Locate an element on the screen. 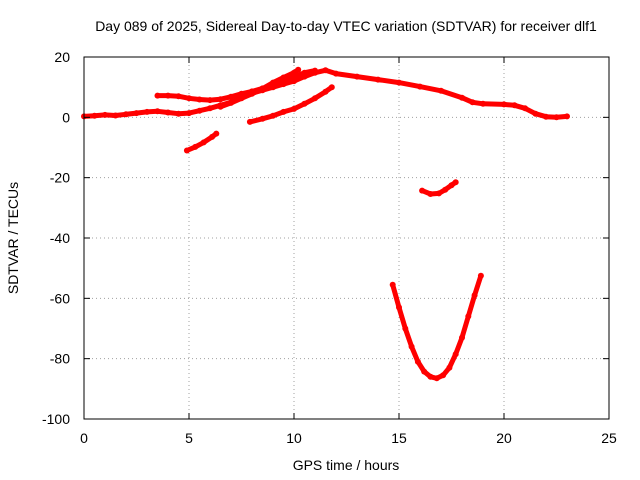 The width and height of the screenshot is (640, 480). series-baseline-track is located at coordinates (325, 93).